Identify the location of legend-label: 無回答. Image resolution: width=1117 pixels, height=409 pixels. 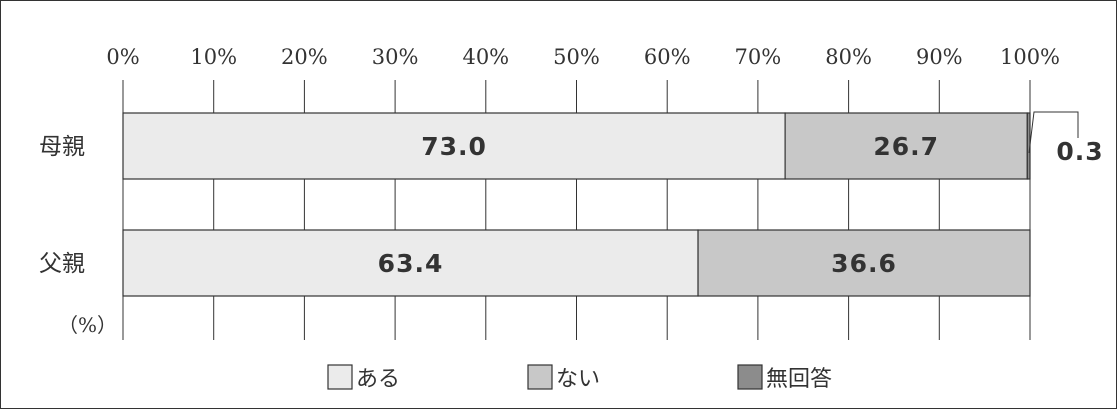
(799, 379).